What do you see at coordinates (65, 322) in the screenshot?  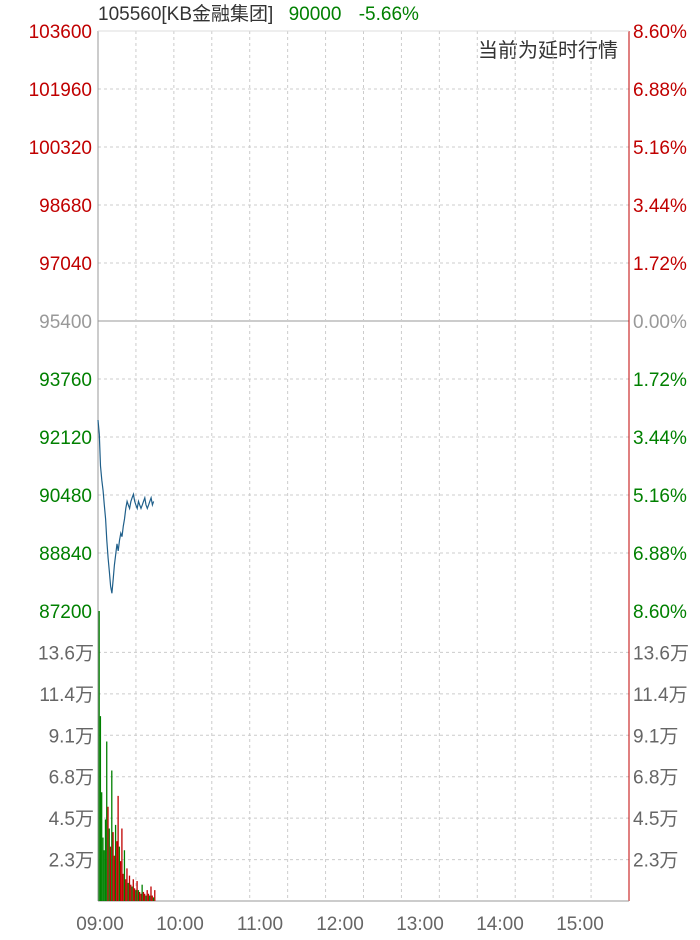 I see `price-tick-label-left: 95400` at bounding box center [65, 322].